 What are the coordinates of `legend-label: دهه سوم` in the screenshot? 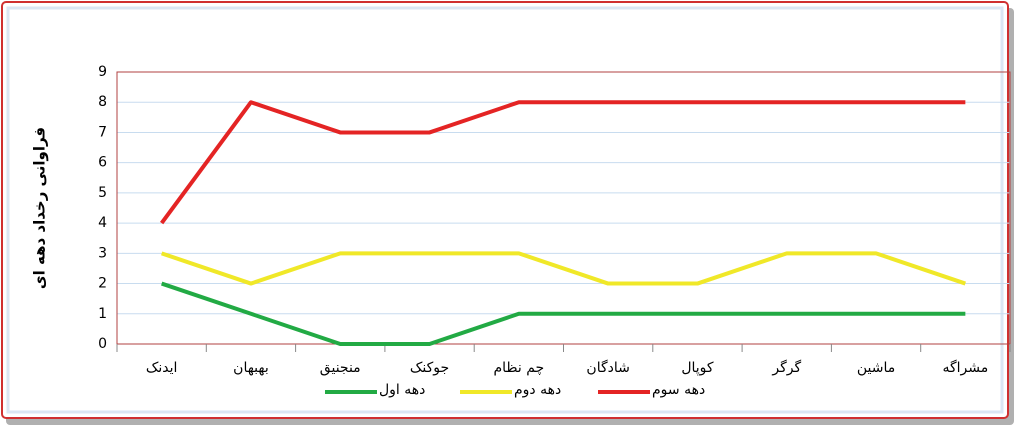 It's located at (678, 390).